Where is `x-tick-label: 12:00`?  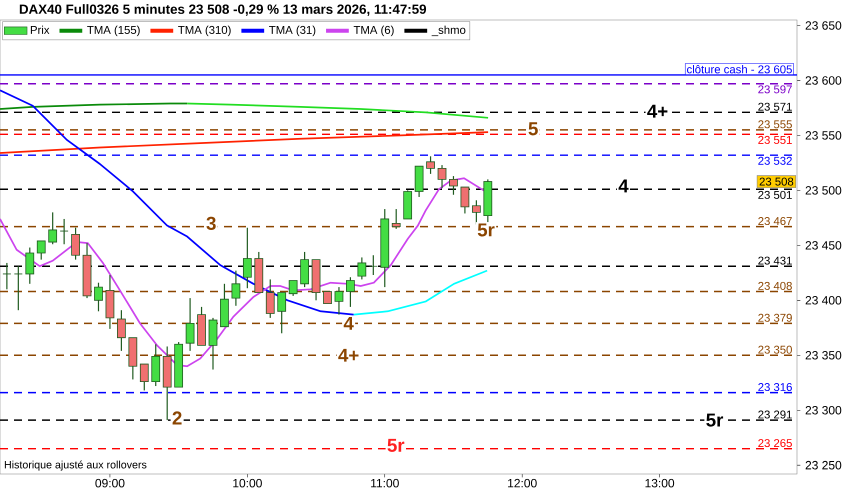
x-tick-label: 12:00 is located at coordinates (522, 483).